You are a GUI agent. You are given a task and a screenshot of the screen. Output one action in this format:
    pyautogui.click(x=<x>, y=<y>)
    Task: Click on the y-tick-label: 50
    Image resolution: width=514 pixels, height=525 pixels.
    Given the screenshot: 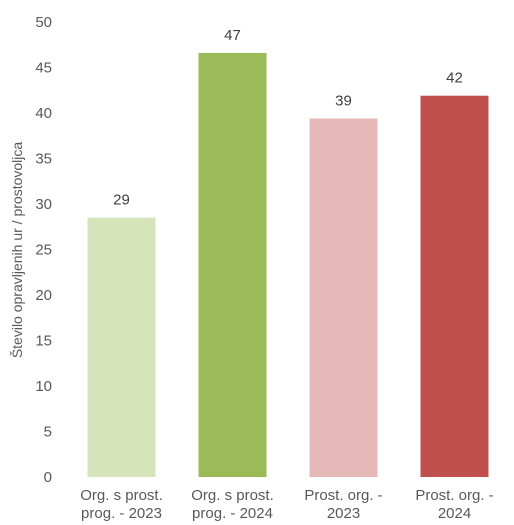 What is the action you would take?
    pyautogui.click(x=43, y=22)
    